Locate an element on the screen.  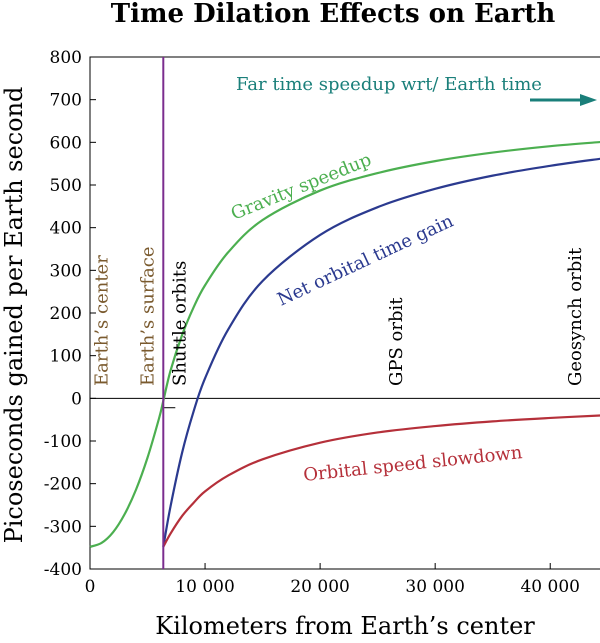
x-tick-label: 20 000 is located at coordinates (319, 587).